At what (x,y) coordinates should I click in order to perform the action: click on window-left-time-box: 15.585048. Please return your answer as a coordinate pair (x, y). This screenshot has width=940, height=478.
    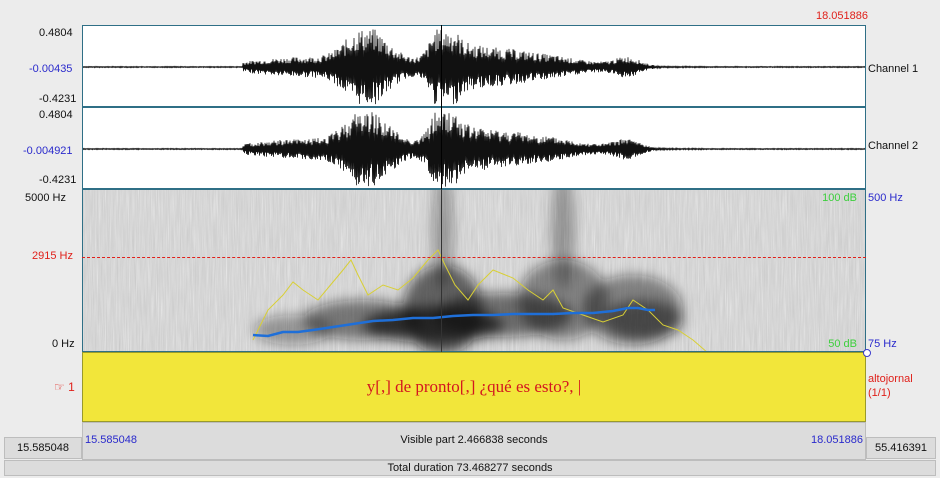
    Looking at the image, I should click on (43, 448).